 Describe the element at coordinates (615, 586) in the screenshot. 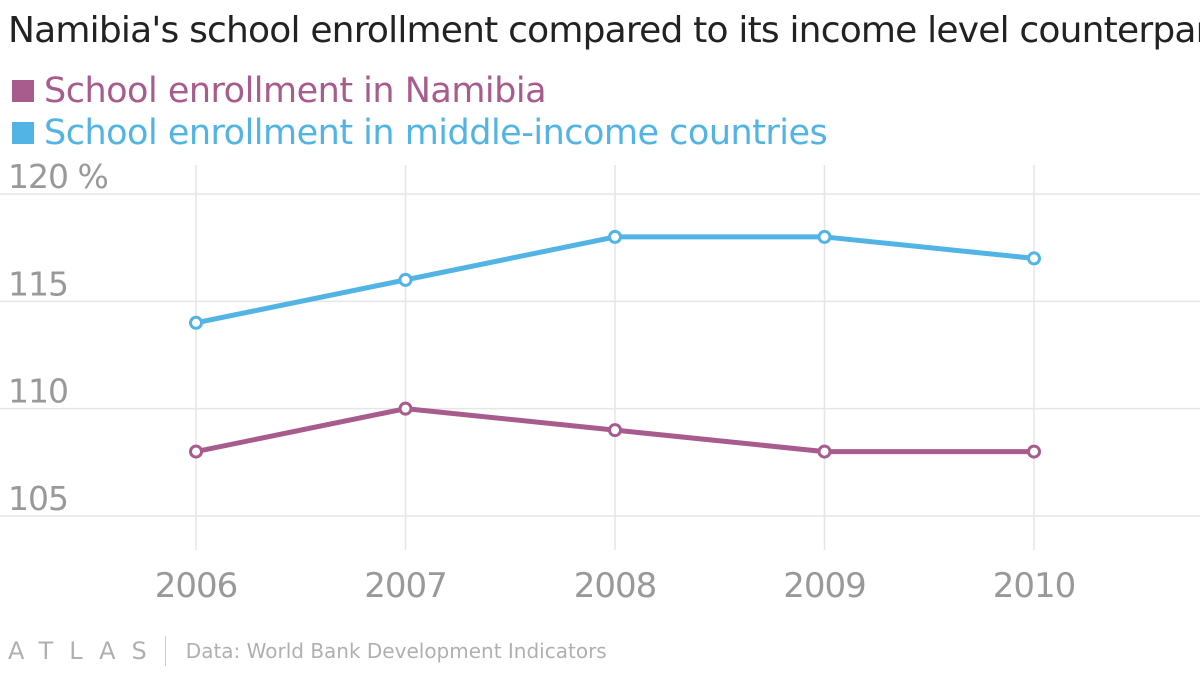

I see `x-tick-label: 2008` at that location.